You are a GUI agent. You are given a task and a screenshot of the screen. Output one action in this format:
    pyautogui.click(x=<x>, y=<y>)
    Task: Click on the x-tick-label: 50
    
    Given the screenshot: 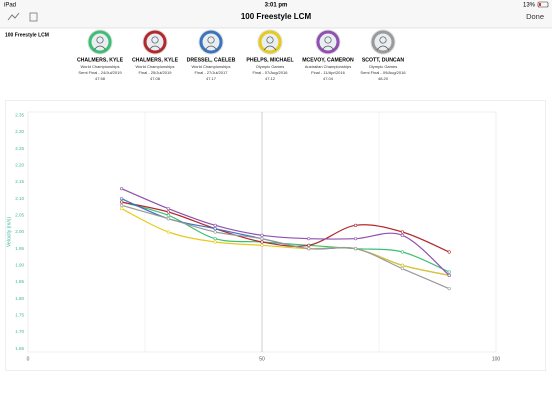 What is the action you would take?
    pyautogui.click(x=262, y=359)
    